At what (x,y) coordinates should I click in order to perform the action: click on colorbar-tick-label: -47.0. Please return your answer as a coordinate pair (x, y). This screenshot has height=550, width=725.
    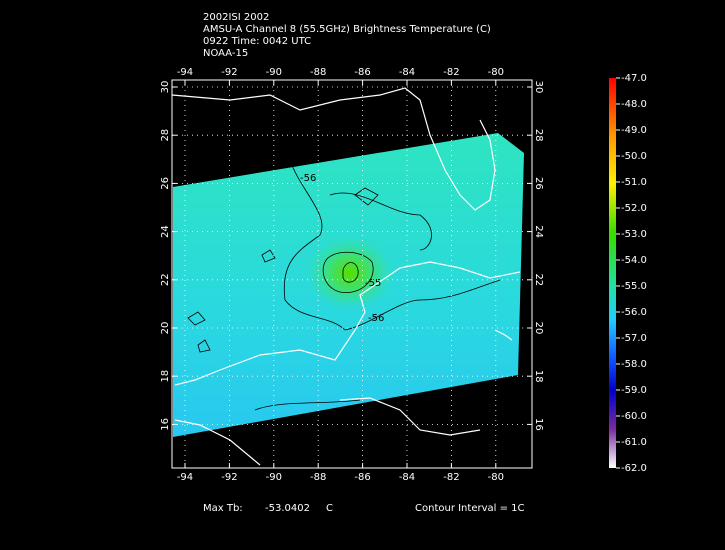
    Looking at the image, I should click on (634, 78).